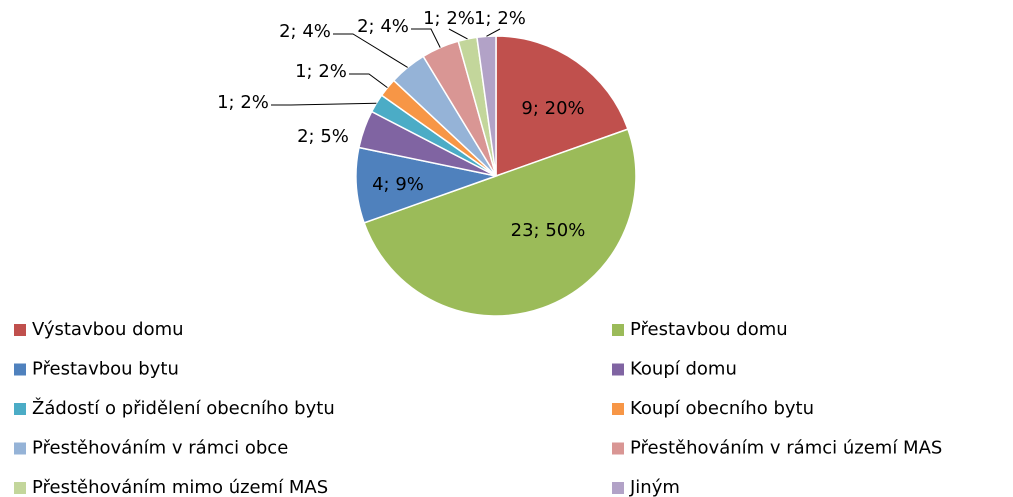 The width and height of the screenshot is (1013, 497). I want to click on legend-label: Jiným, so click(654, 487).